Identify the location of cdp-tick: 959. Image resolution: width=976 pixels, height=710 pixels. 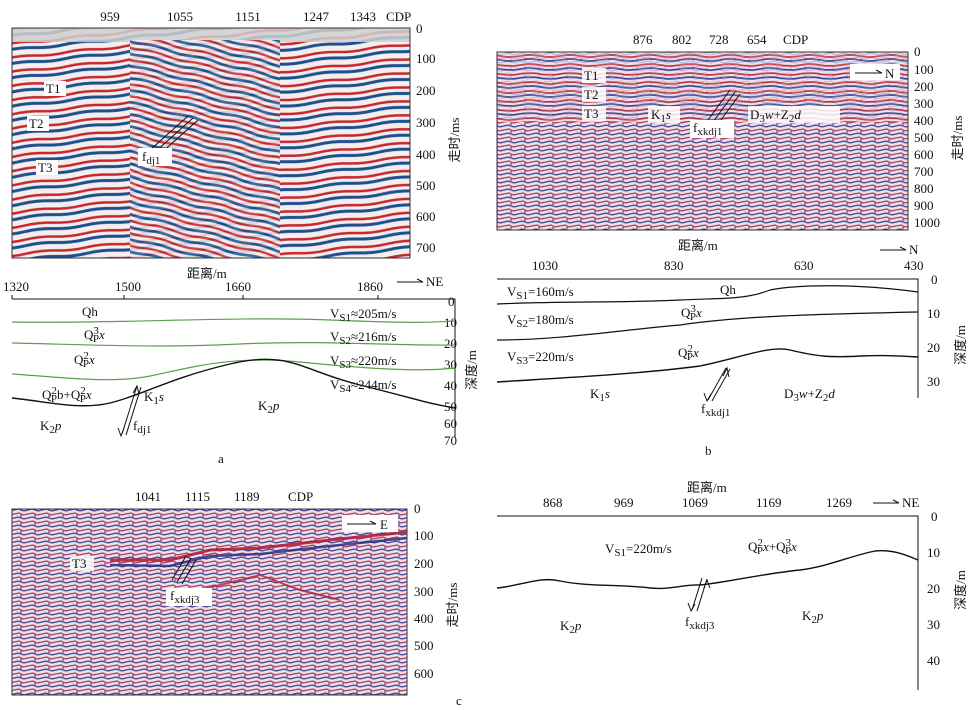
(110, 16).